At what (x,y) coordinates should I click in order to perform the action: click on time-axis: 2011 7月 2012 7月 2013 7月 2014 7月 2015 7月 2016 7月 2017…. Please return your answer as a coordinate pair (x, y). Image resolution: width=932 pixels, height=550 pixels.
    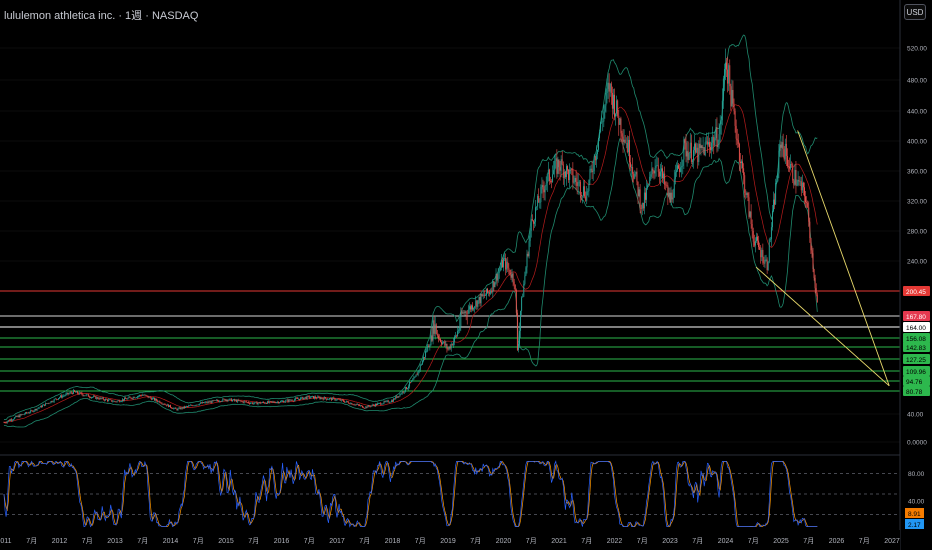
    Looking at the image, I should click on (450, 541).